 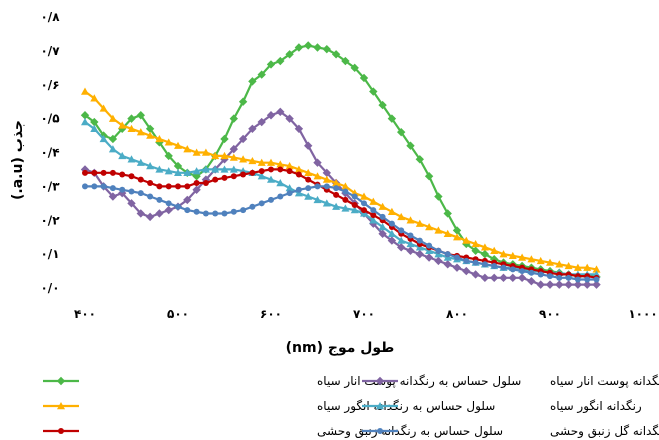 I want to click on y-axis: ۰/۰ ۰/۱ ۰/۲ ۰/۳ ۰/۴ ۰/۵ ۰/۶ ۰/۷ ۰/۸, so click(x=50, y=152).